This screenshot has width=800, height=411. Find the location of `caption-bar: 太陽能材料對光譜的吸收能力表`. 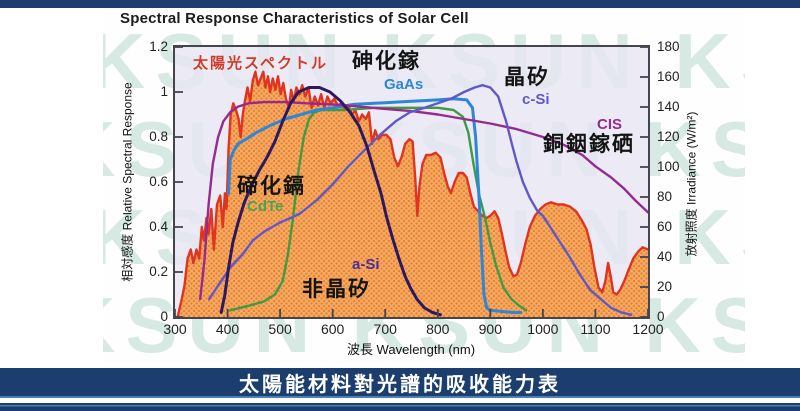

caption-bar: 太陽能材料對光譜的吸收能力表 is located at coordinates (400, 383).